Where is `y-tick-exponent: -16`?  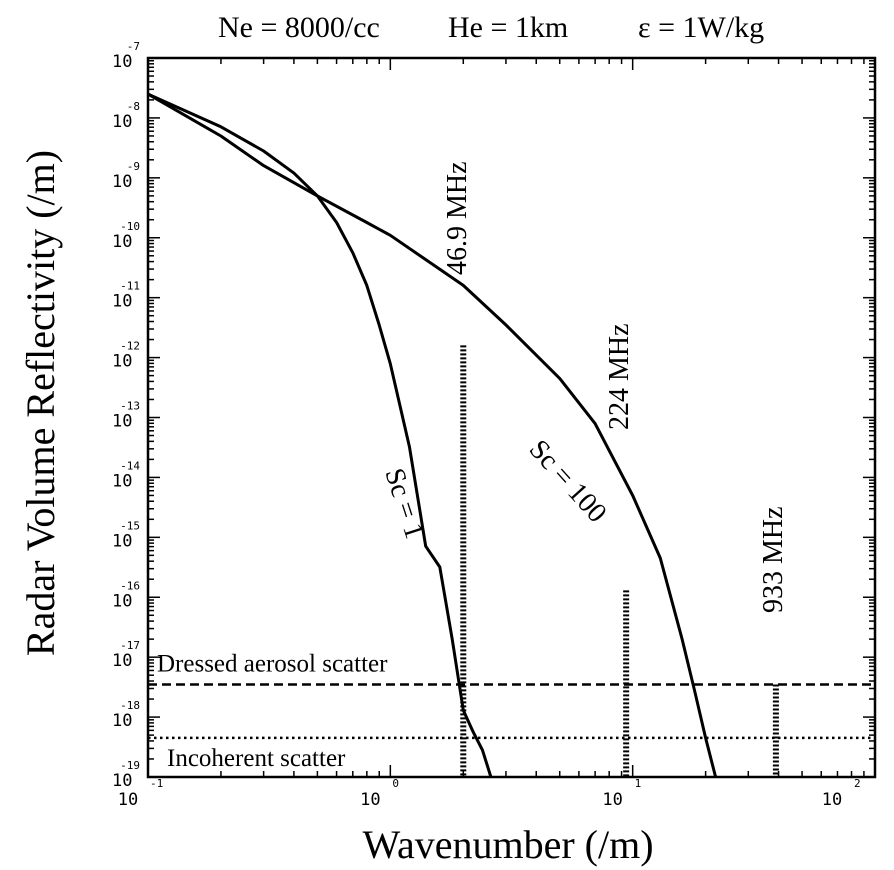 y-tick-exponent: -16 is located at coordinates (130, 585).